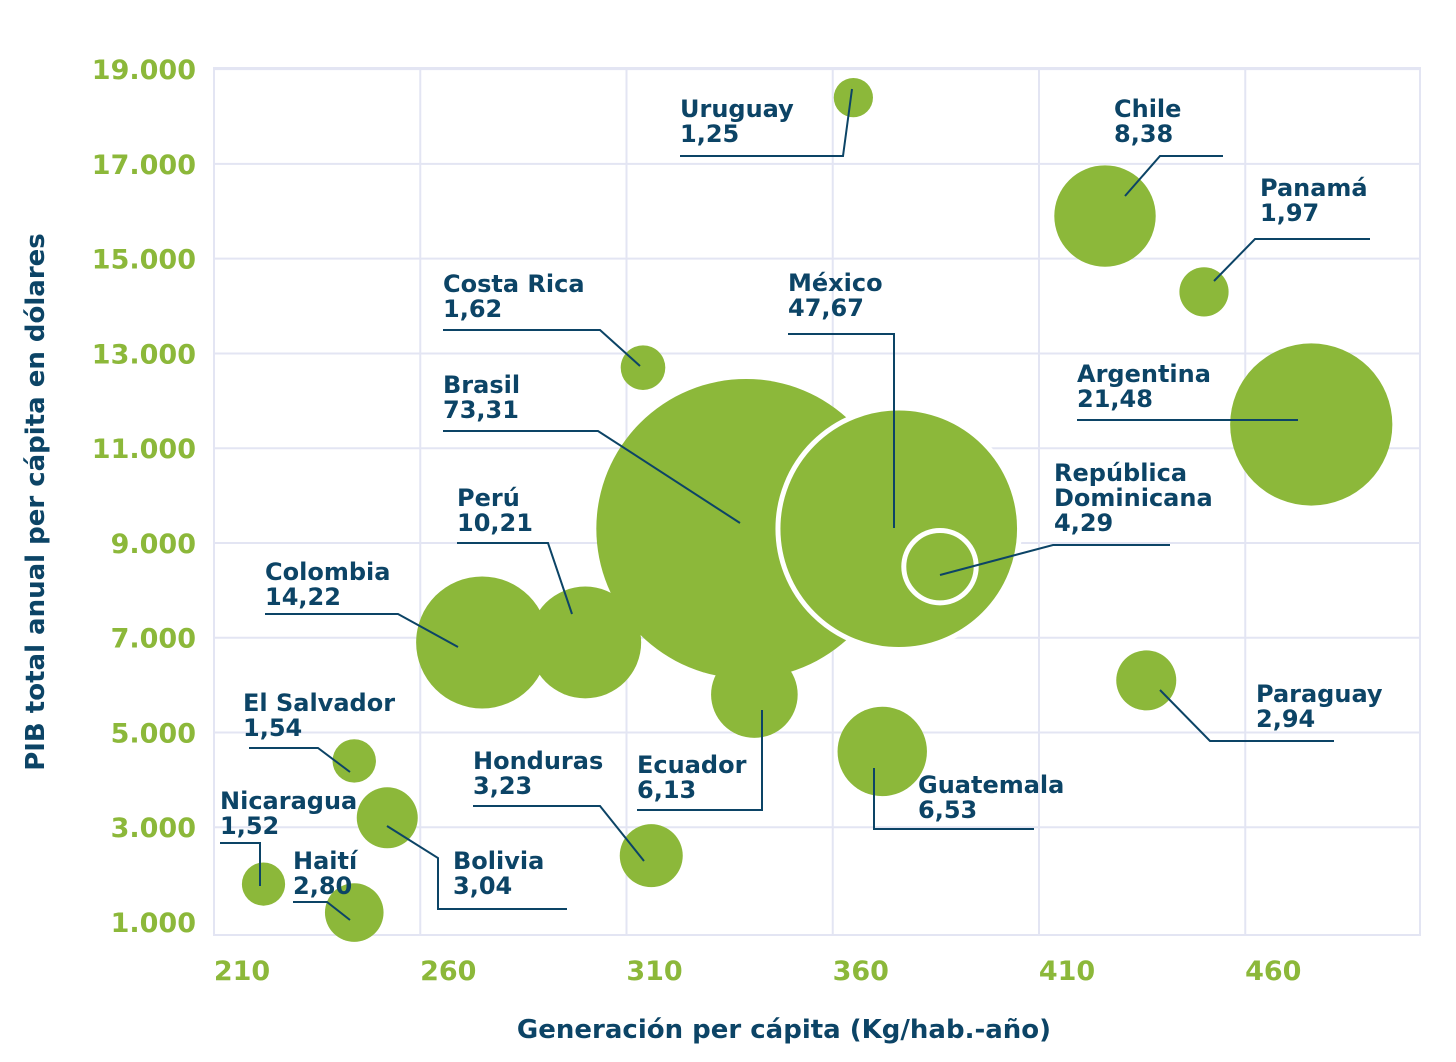  I want to click on bubble-label: Ecuador 6,13, so click(692, 777).